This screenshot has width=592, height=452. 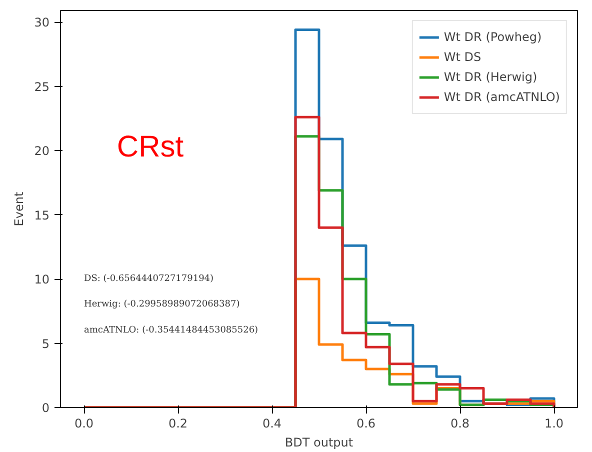 I want to click on x-tick-label: 1.0, so click(x=554, y=423).